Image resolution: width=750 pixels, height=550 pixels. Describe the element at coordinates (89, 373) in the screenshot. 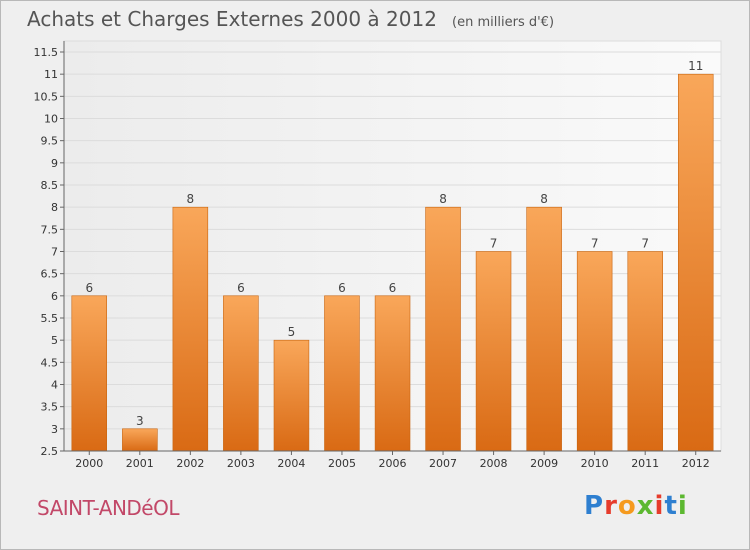

I see `bar-2000` at that location.